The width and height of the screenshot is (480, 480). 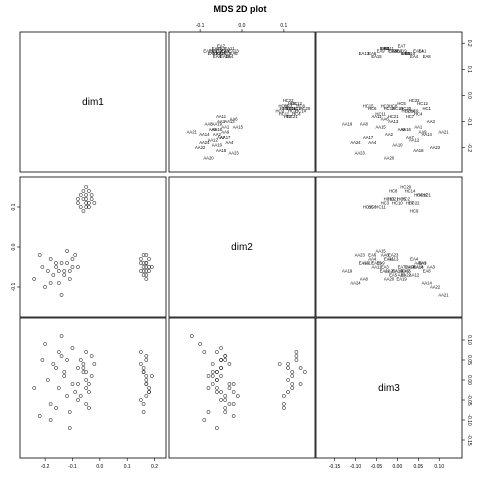 What do you see at coordinates (364, 279) in the screenshot?
I see `point-label: AA8` at bounding box center [364, 279].